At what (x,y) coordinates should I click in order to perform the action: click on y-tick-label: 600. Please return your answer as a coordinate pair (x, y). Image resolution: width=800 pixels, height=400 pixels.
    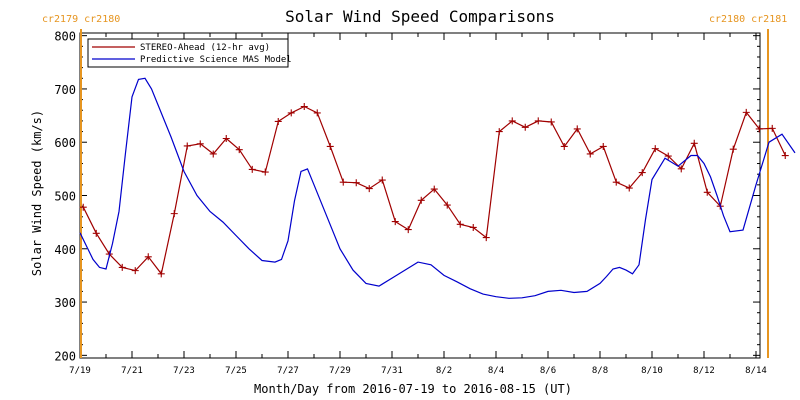
    Looking at the image, I should click on (65, 143).